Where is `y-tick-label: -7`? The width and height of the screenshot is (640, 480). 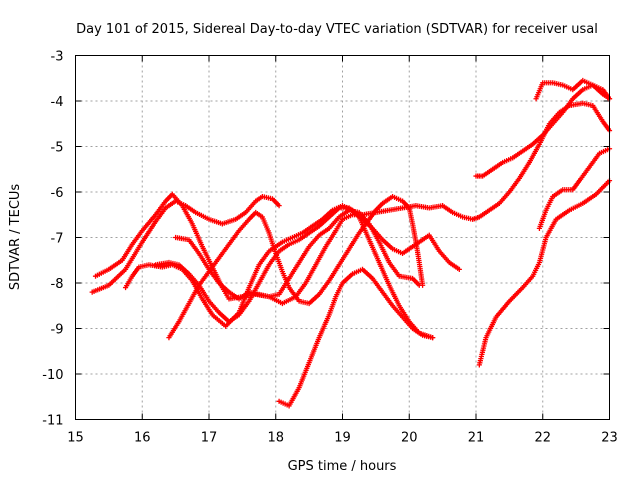 y-tick-label: -7 is located at coordinates (57, 239).